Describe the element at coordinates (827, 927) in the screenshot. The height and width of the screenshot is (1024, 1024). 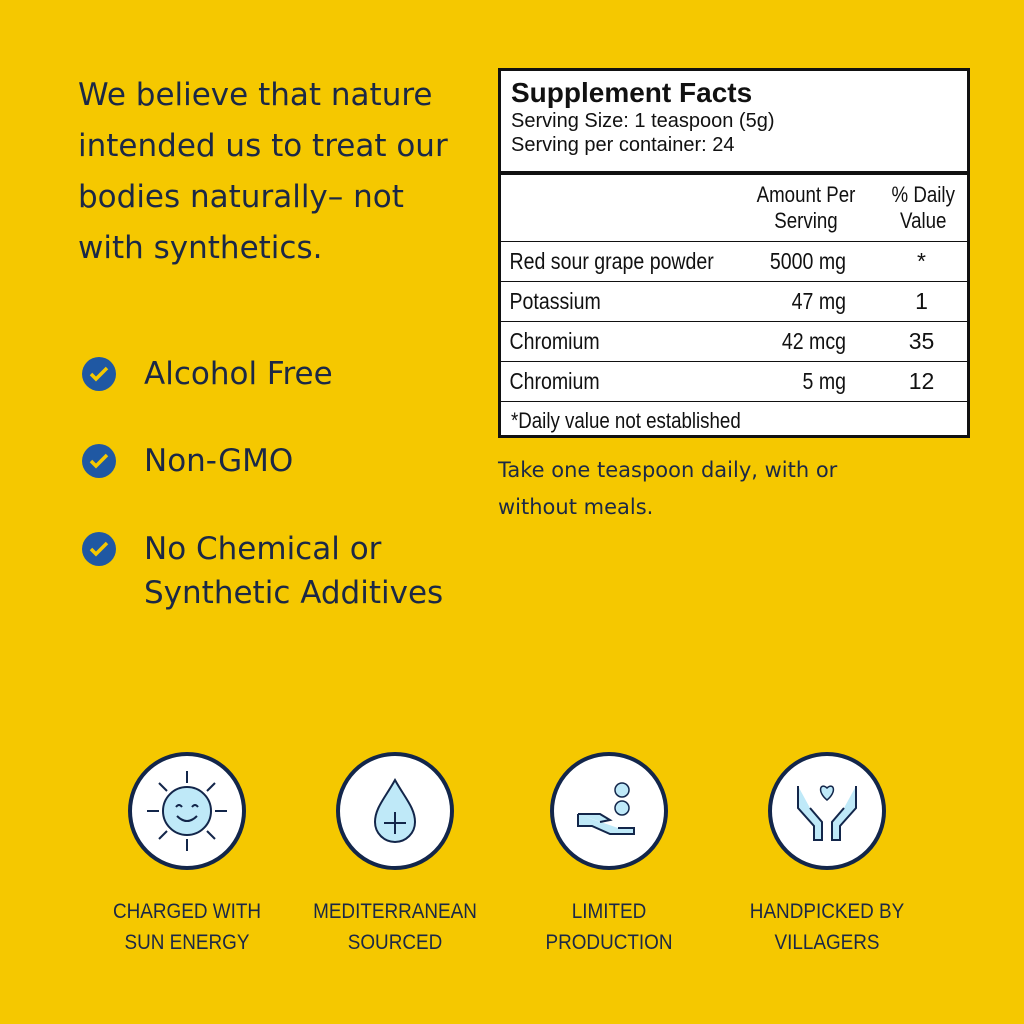
I see `badge-label: HANDPICKED BY VILLAGERS` at that location.